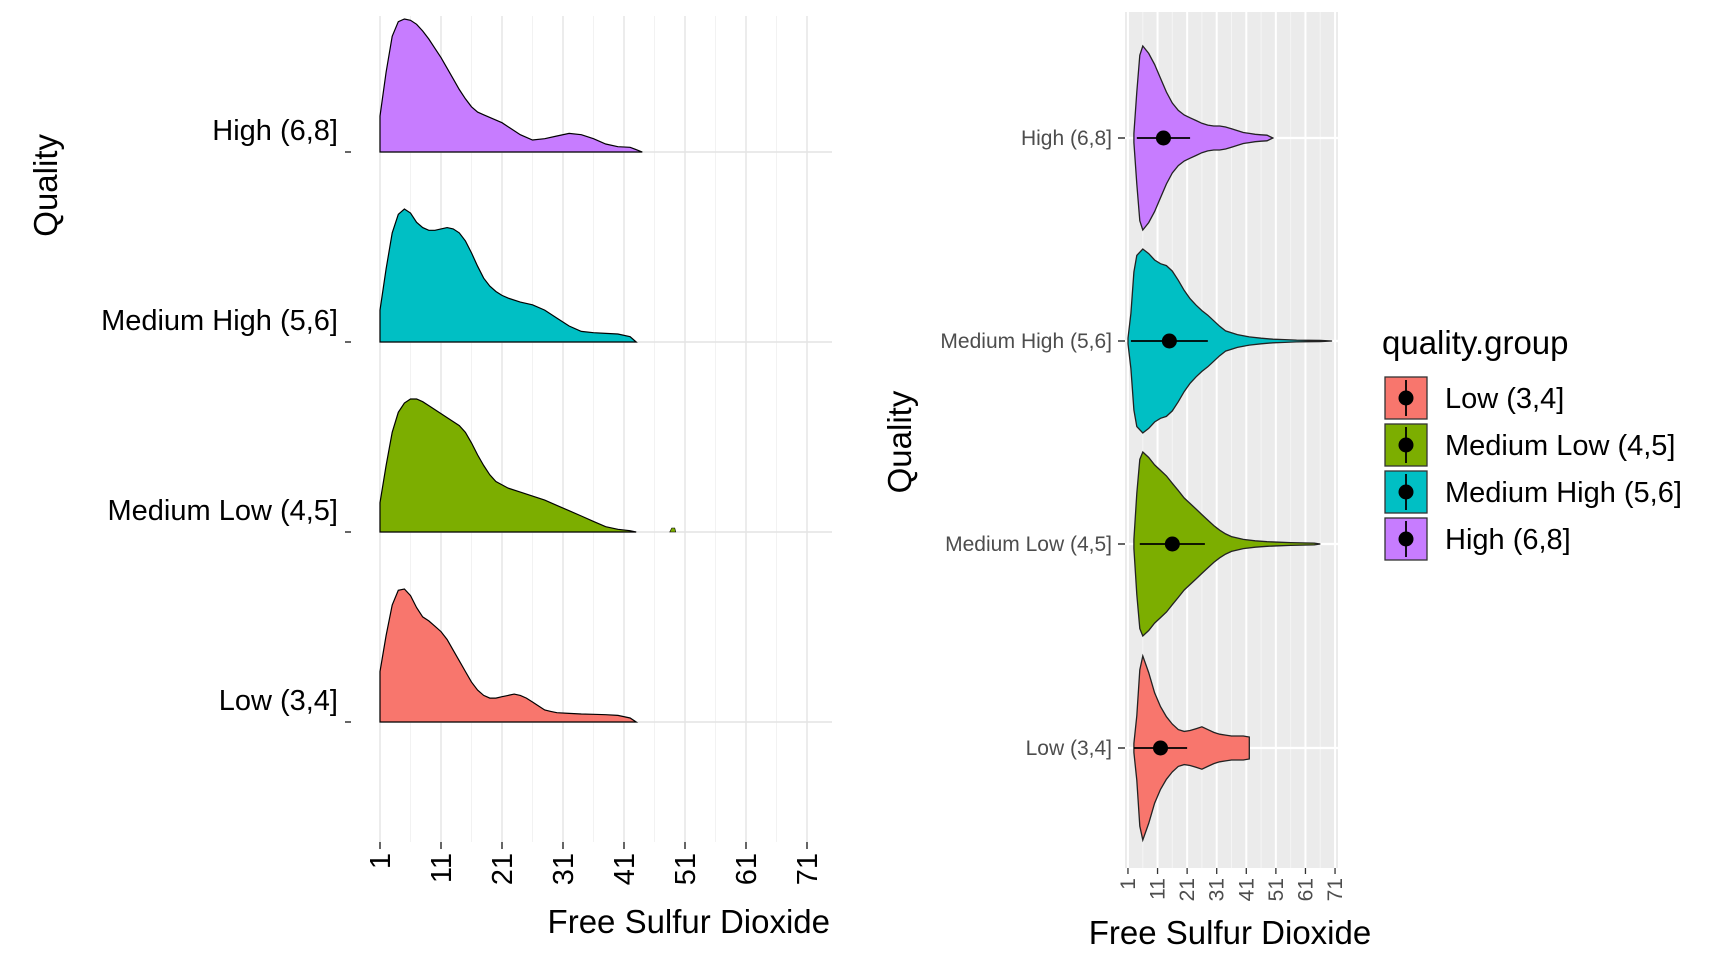  Describe the element at coordinates (594, 863) in the screenshot. I see `ridgeline-x-axis: 1 11 21 31 41 51 61 71` at that location.